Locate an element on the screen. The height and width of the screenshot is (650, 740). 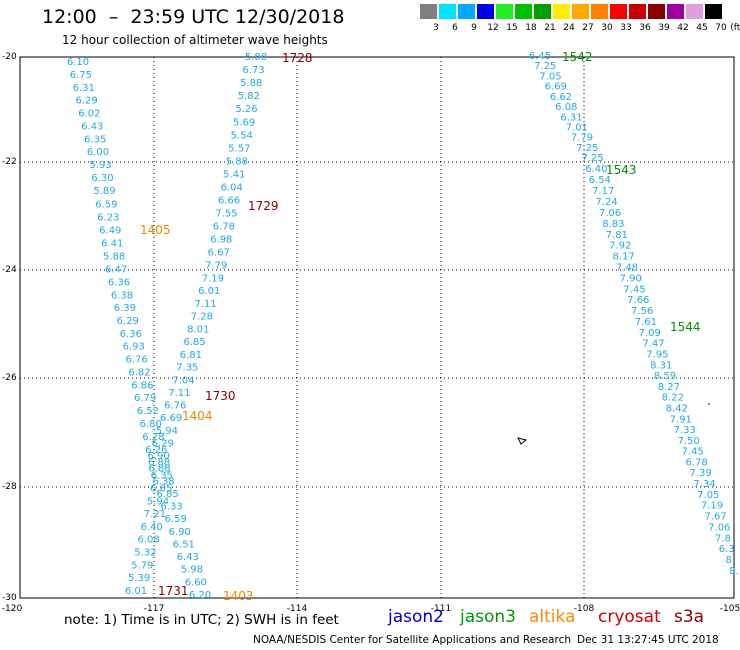
wave-height-value: 6.40 is located at coordinates (152, 527).